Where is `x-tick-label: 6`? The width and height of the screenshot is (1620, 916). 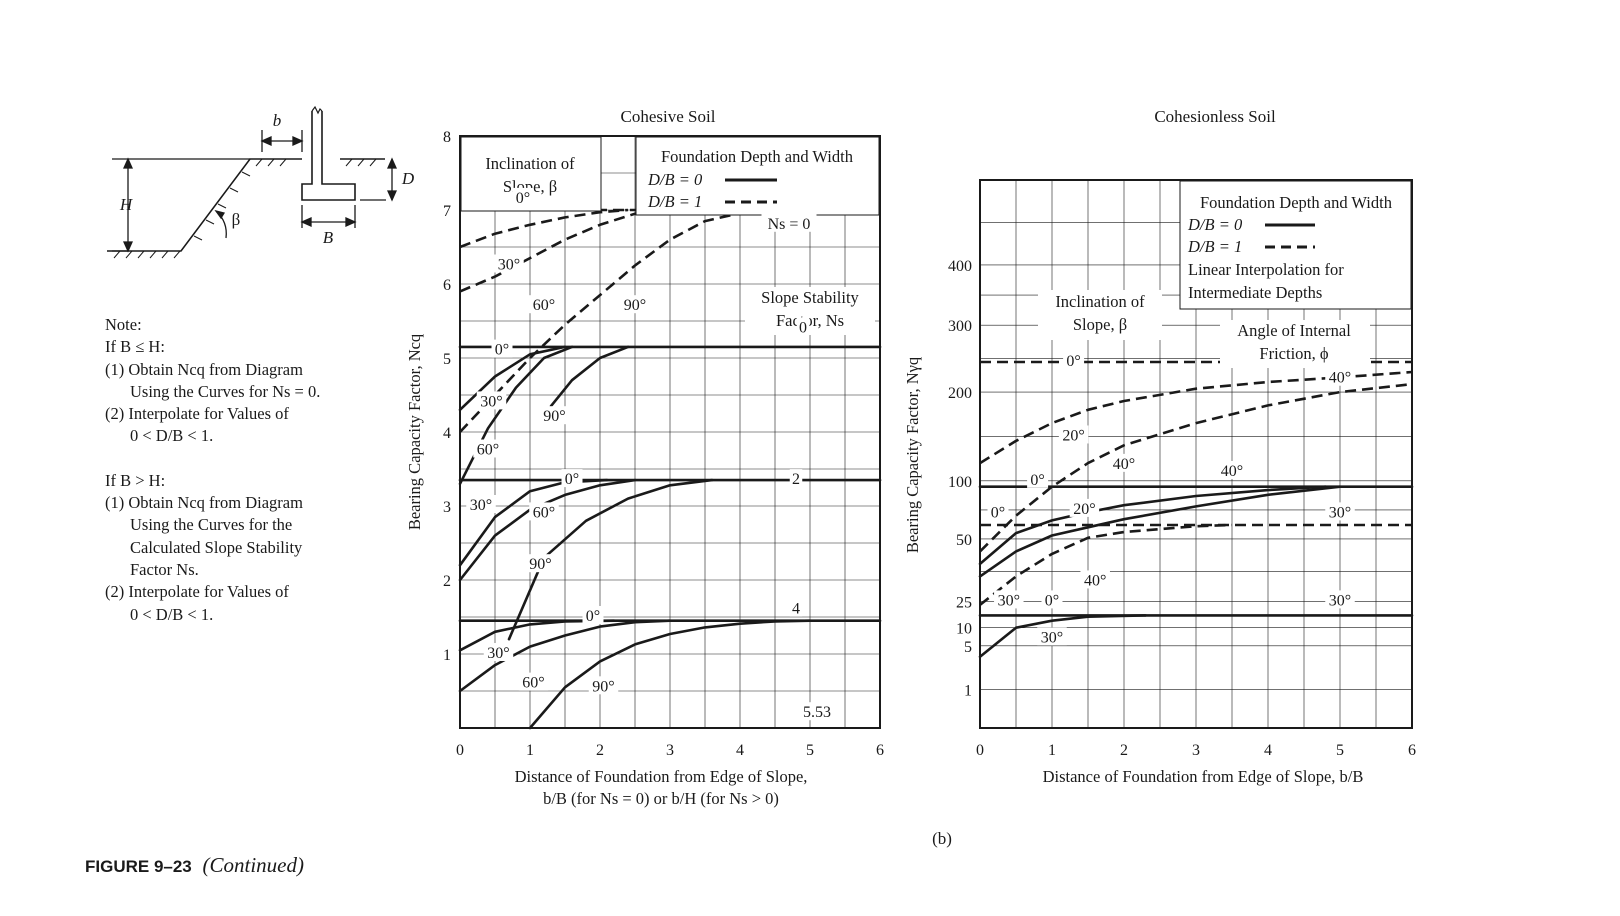
x-tick-label: 6 is located at coordinates (880, 750).